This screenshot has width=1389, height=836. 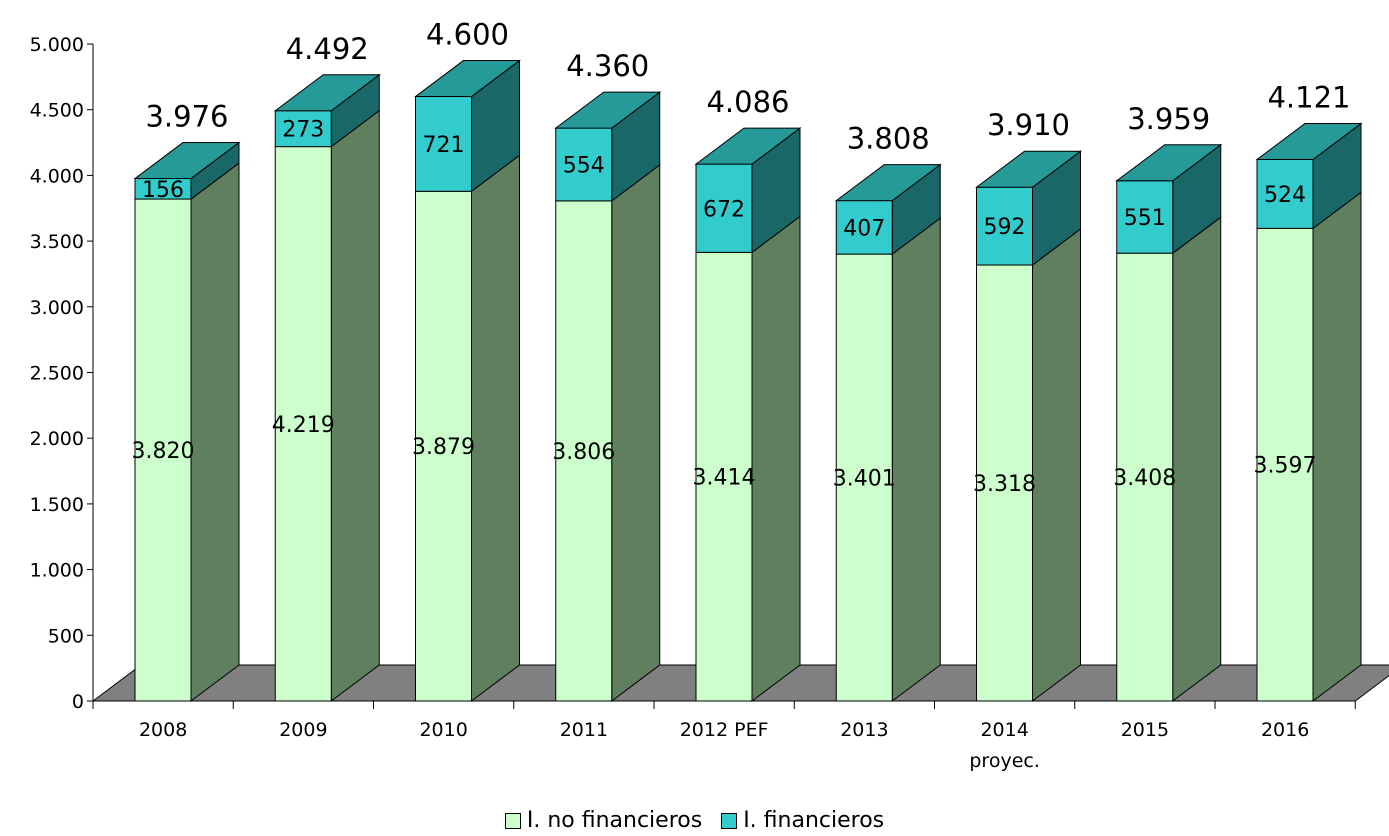 What do you see at coordinates (1004, 730) in the screenshot?
I see `x-tick-label: 2014` at bounding box center [1004, 730].